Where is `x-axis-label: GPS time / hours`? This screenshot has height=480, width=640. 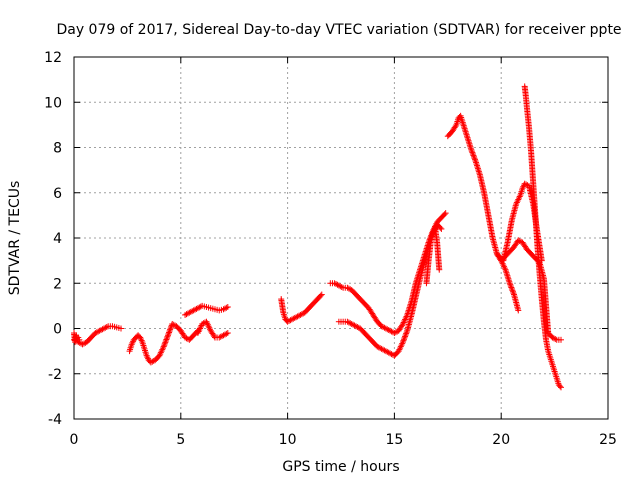
x-axis-label: GPS time / hours is located at coordinates (340, 467).